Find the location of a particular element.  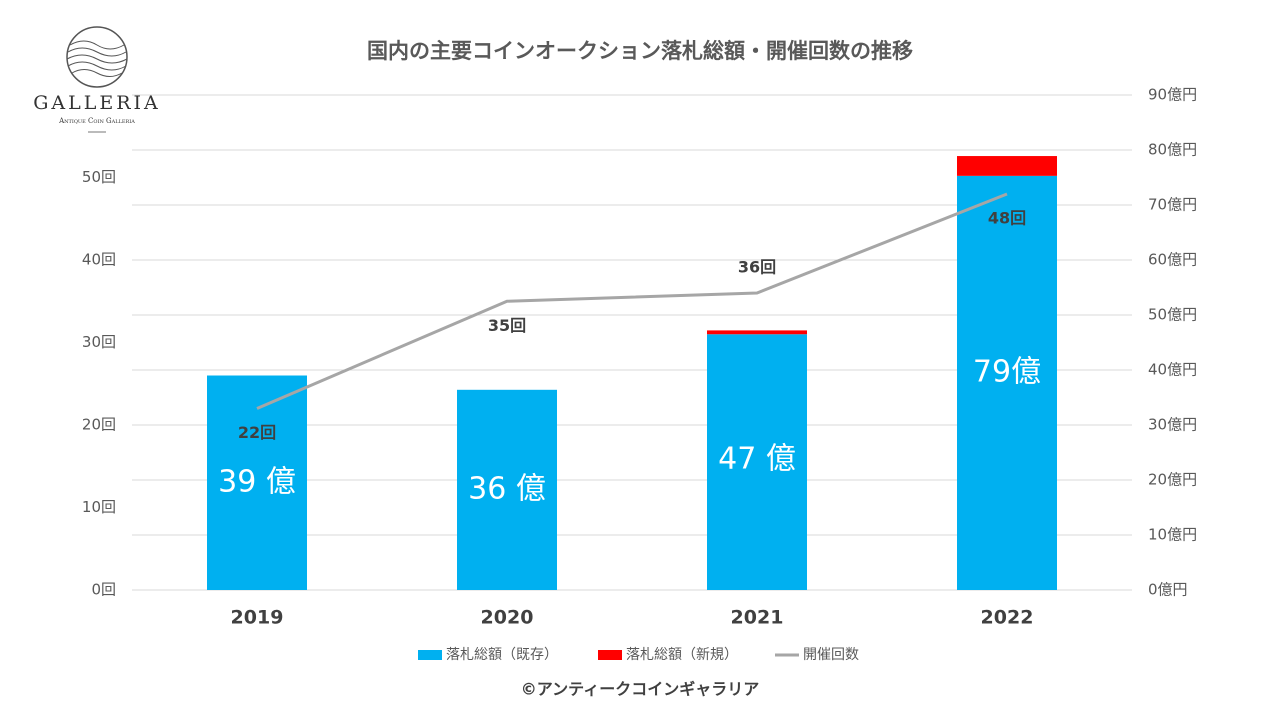

y2-tick-label: 50億円 is located at coordinates (1172, 315).